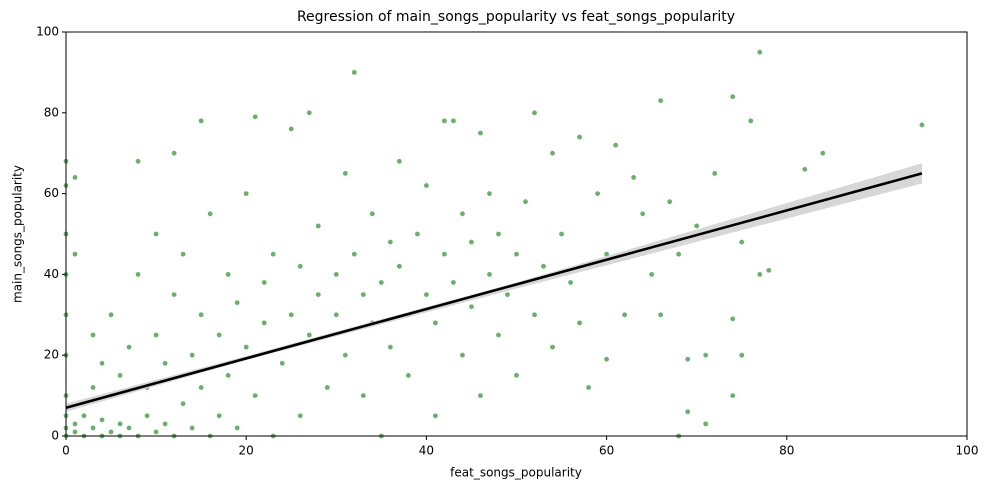 The image size is (989, 494). What do you see at coordinates (426, 451) in the screenshot?
I see `x-tick-label: 40` at bounding box center [426, 451].